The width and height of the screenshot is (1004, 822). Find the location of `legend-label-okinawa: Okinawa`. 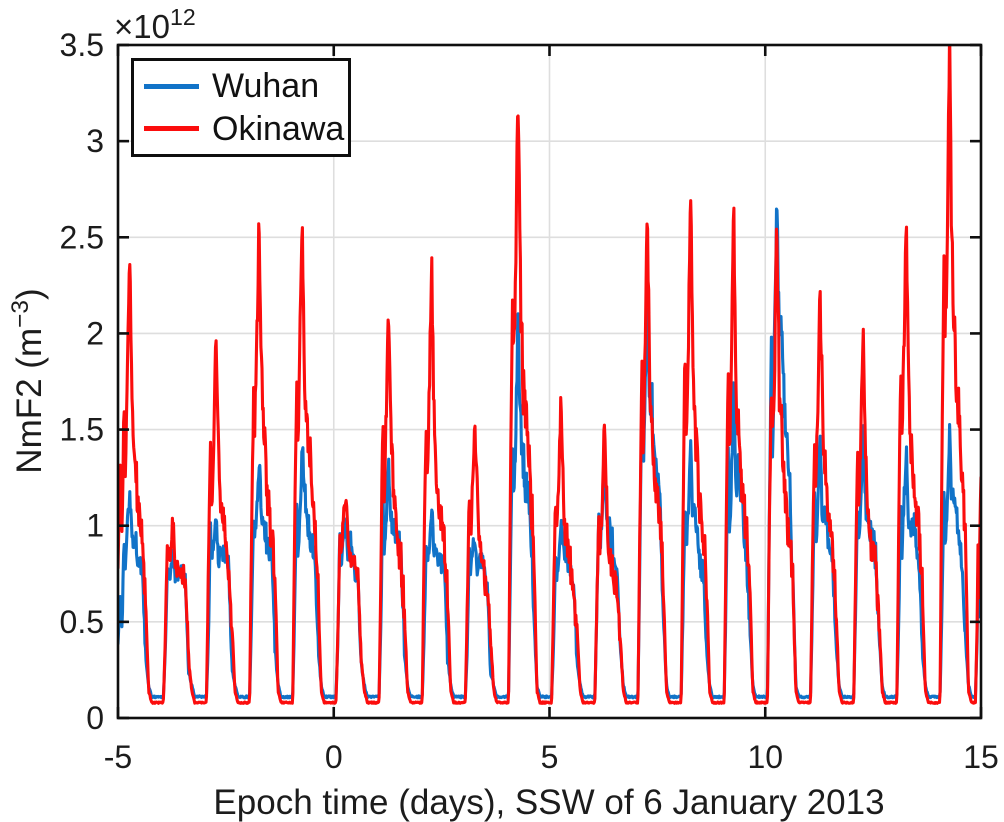

legend-label-okinawa: Okinawa is located at coordinates (278, 128).